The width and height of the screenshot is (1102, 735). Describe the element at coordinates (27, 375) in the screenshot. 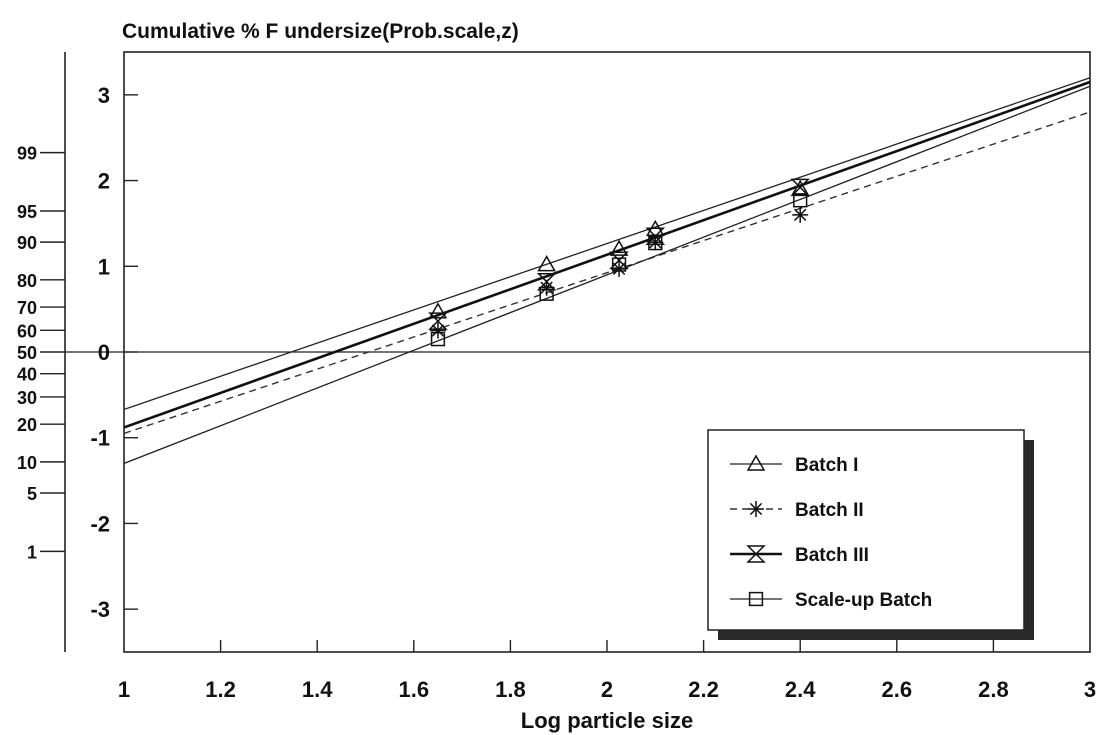

I see `secondary-tick-label: 40` at that location.